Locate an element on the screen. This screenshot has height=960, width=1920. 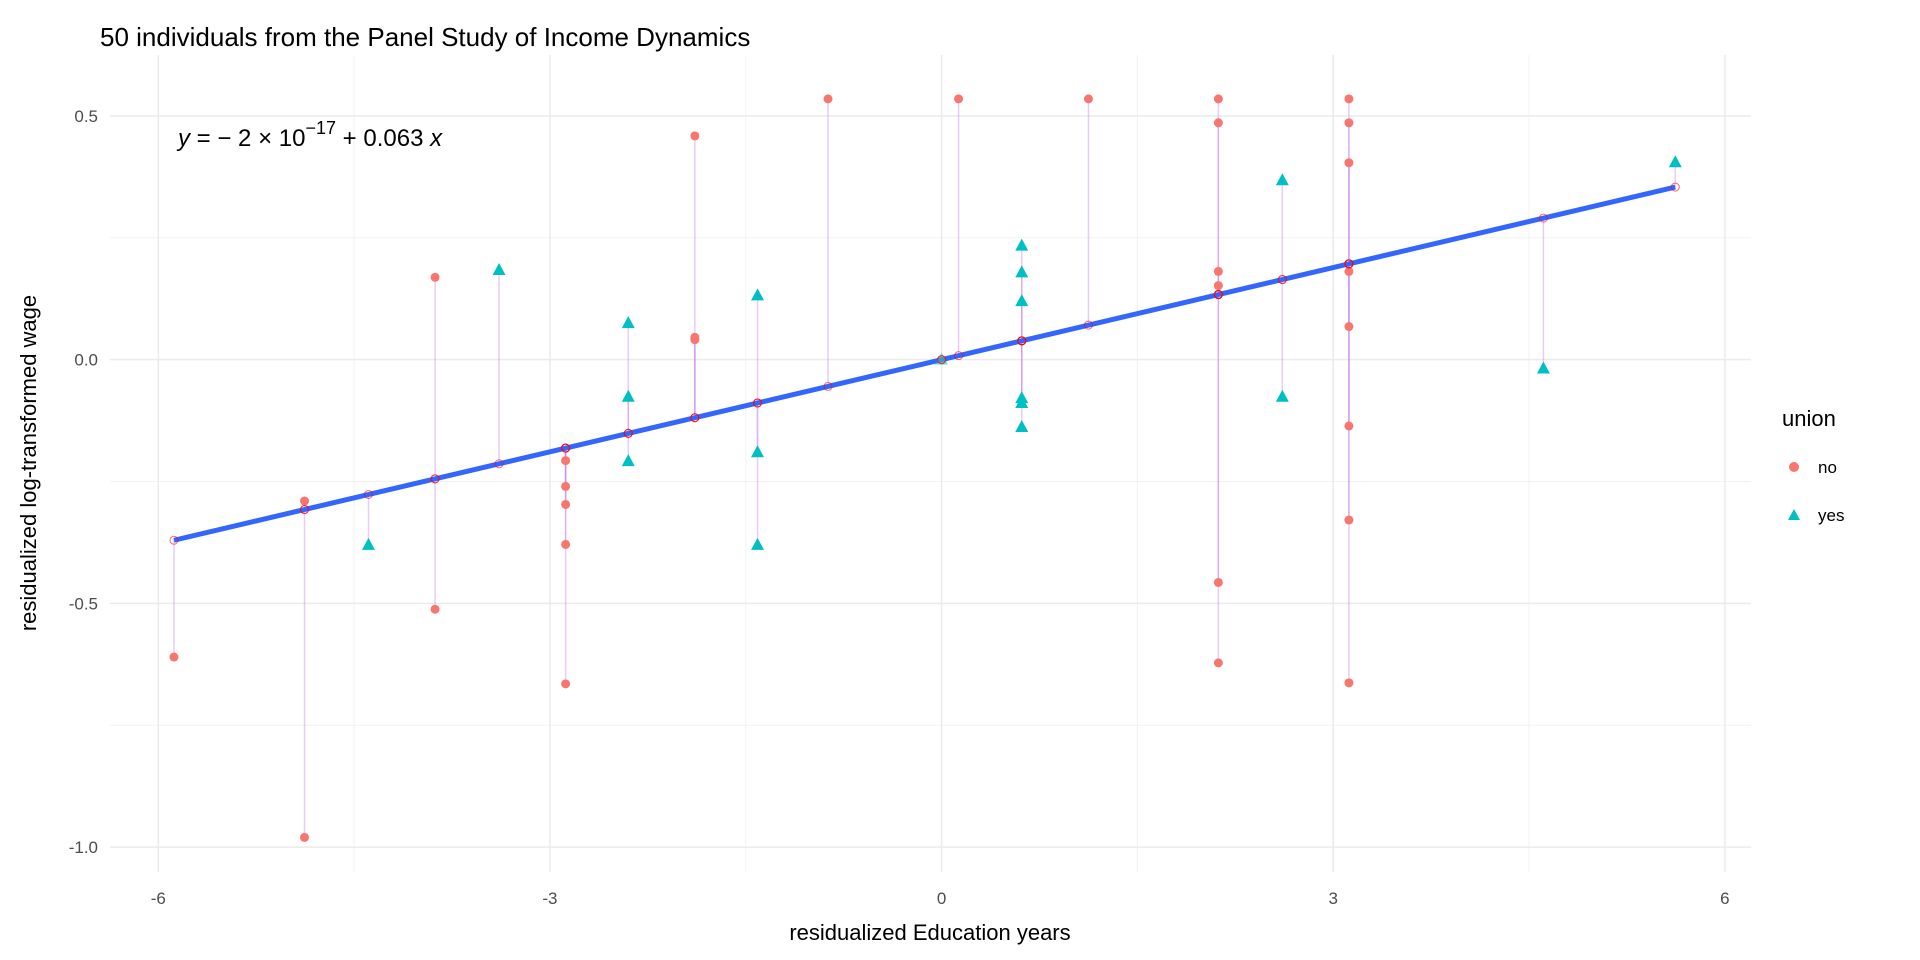
legend-label-no: no is located at coordinates (1827, 467).